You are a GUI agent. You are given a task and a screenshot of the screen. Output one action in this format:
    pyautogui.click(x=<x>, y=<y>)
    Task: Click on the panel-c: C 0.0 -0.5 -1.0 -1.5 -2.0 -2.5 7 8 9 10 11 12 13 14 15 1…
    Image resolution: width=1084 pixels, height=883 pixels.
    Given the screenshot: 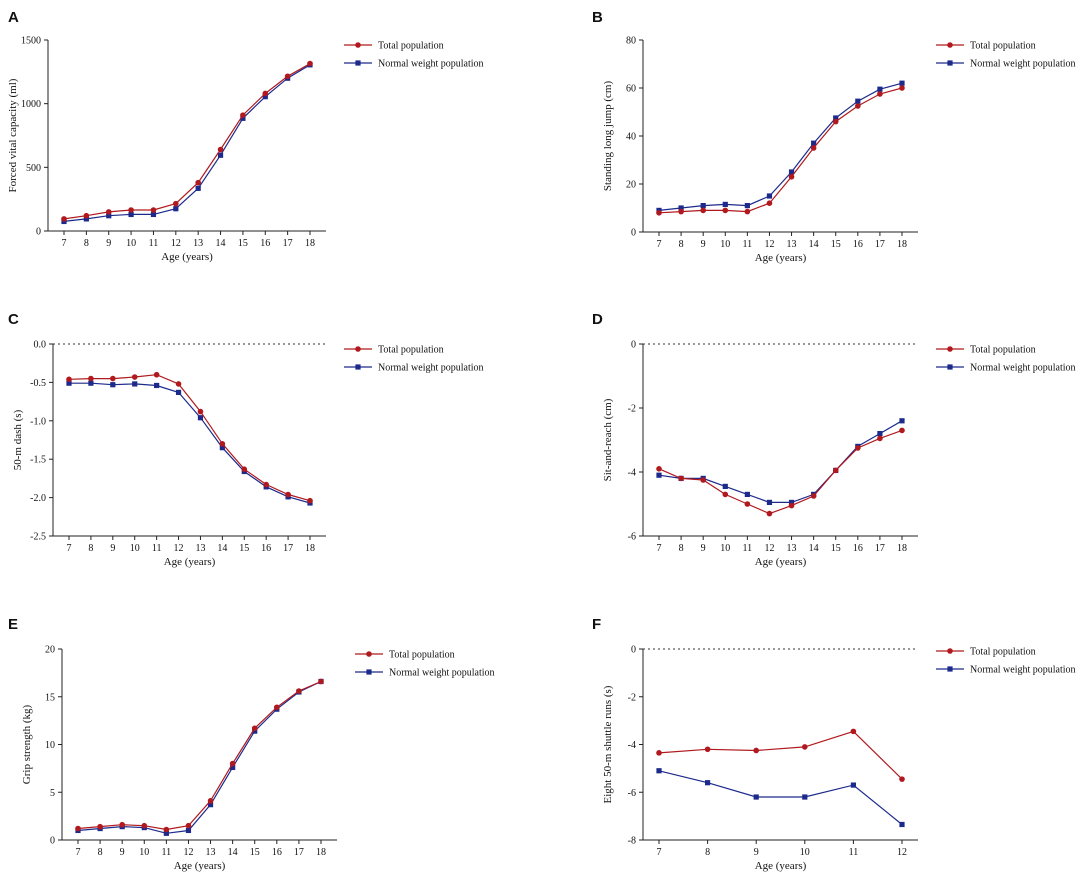 What is the action you would take?
    pyautogui.click(x=246, y=439)
    